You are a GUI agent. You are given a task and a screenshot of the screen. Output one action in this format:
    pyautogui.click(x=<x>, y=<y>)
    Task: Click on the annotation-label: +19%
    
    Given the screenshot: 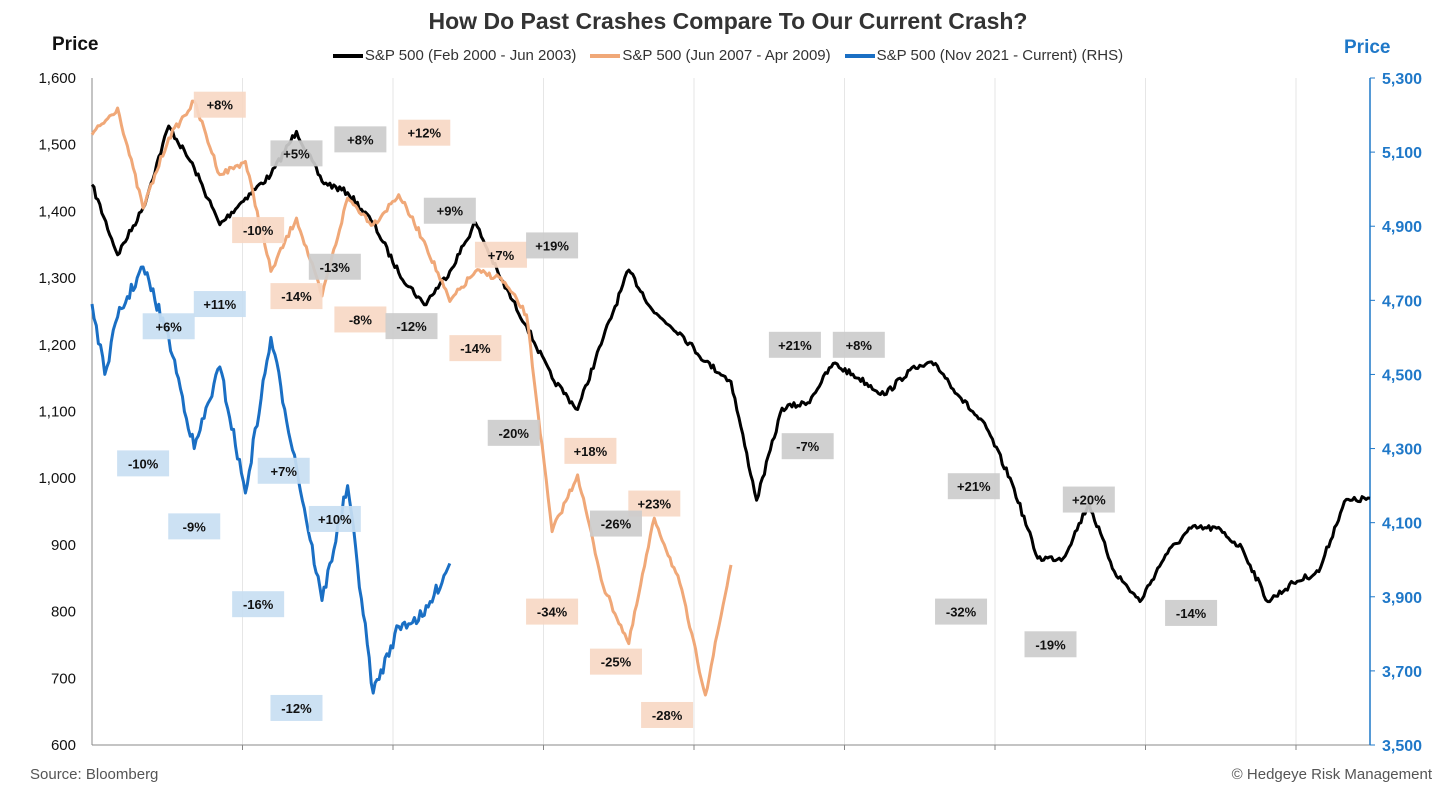 What is the action you would take?
    pyautogui.click(x=552, y=245)
    